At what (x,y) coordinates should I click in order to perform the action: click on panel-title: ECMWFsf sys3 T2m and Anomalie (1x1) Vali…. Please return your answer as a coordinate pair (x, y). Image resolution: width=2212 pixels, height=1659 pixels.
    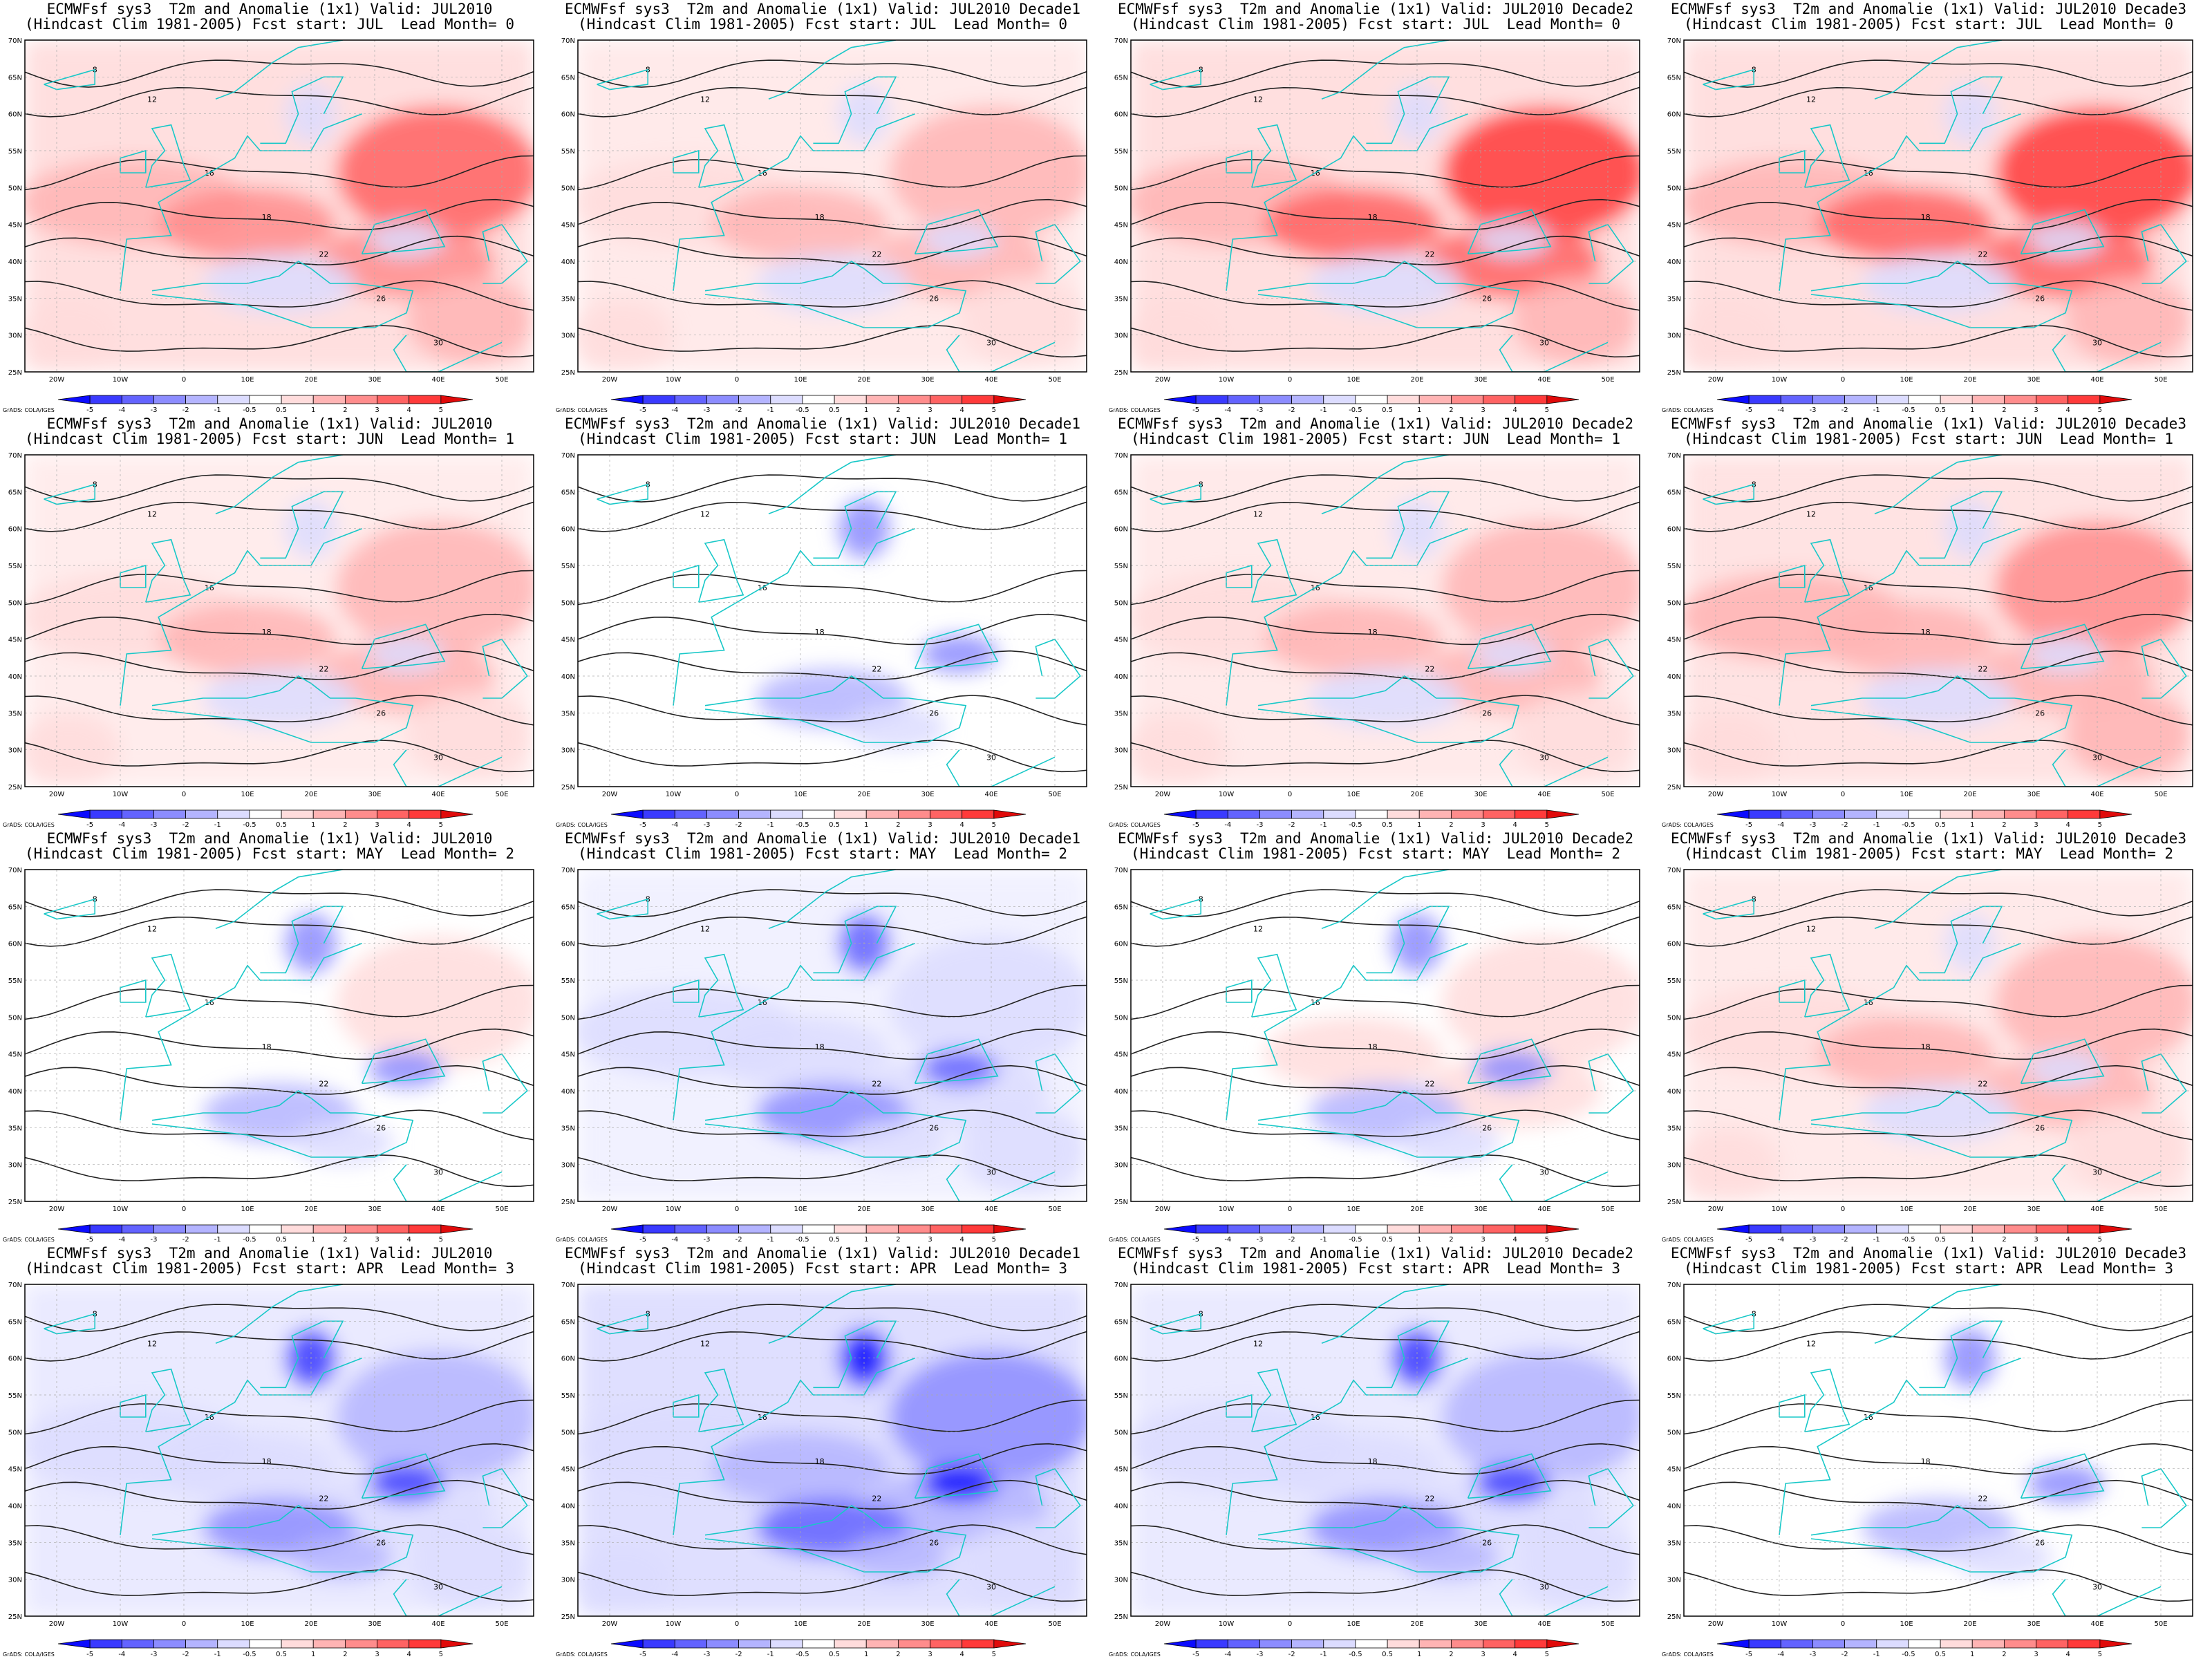
    Looking at the image, I should click on (1928, 9).